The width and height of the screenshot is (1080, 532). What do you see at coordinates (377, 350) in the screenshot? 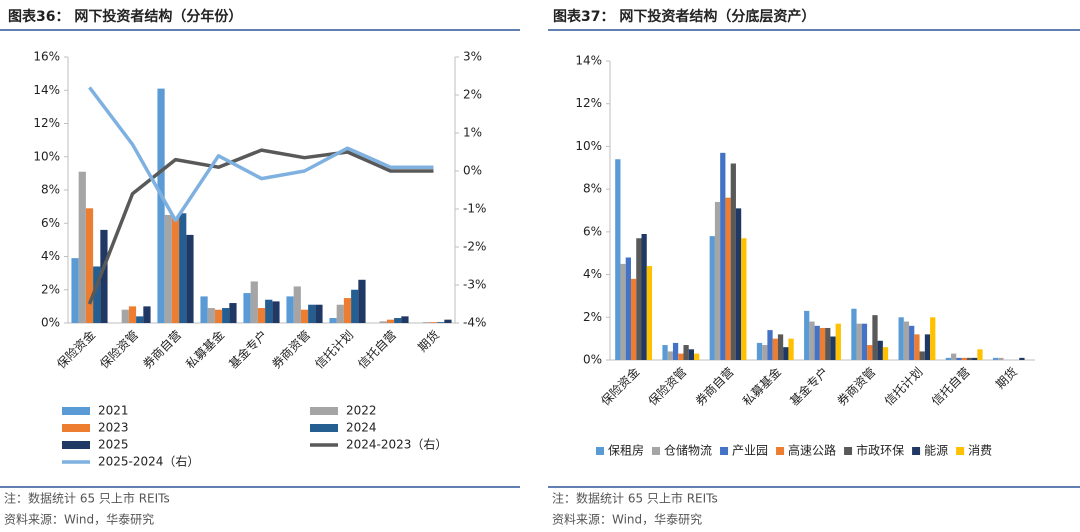
I see `x-tick-label: 信托自营` at bounding box center [377, 350].